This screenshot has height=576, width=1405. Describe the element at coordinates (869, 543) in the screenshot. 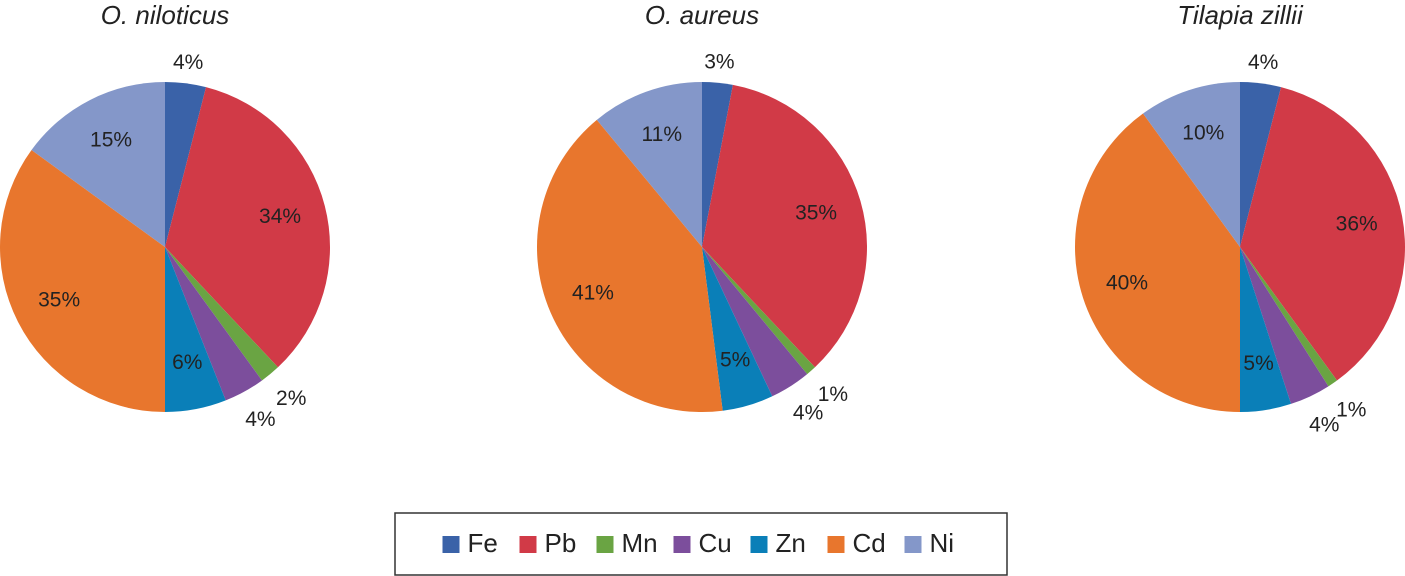

I see `legend-label: Cd` at that location.